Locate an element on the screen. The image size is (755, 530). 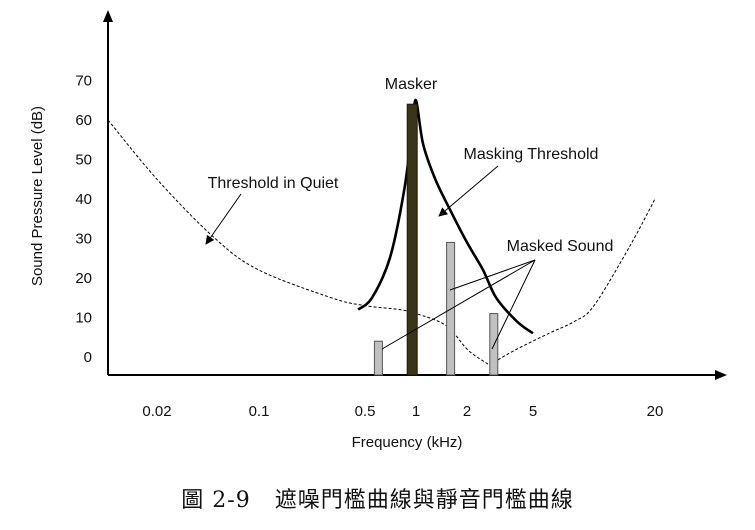
masking-threshold-curve is located at coordinates (445, 216).